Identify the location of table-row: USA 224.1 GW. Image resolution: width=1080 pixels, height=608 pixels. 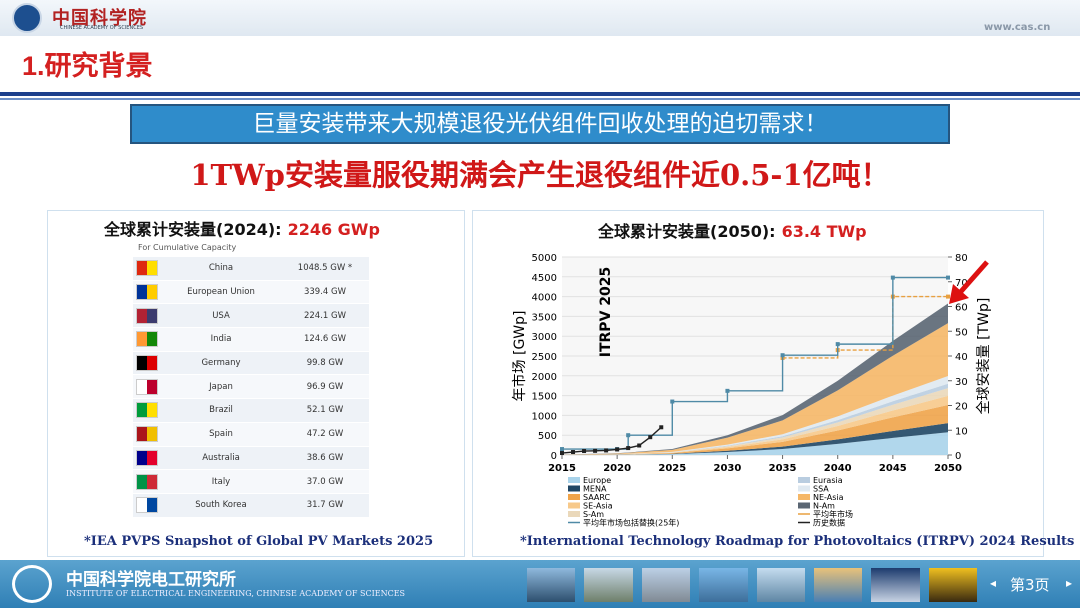
(251, 316).